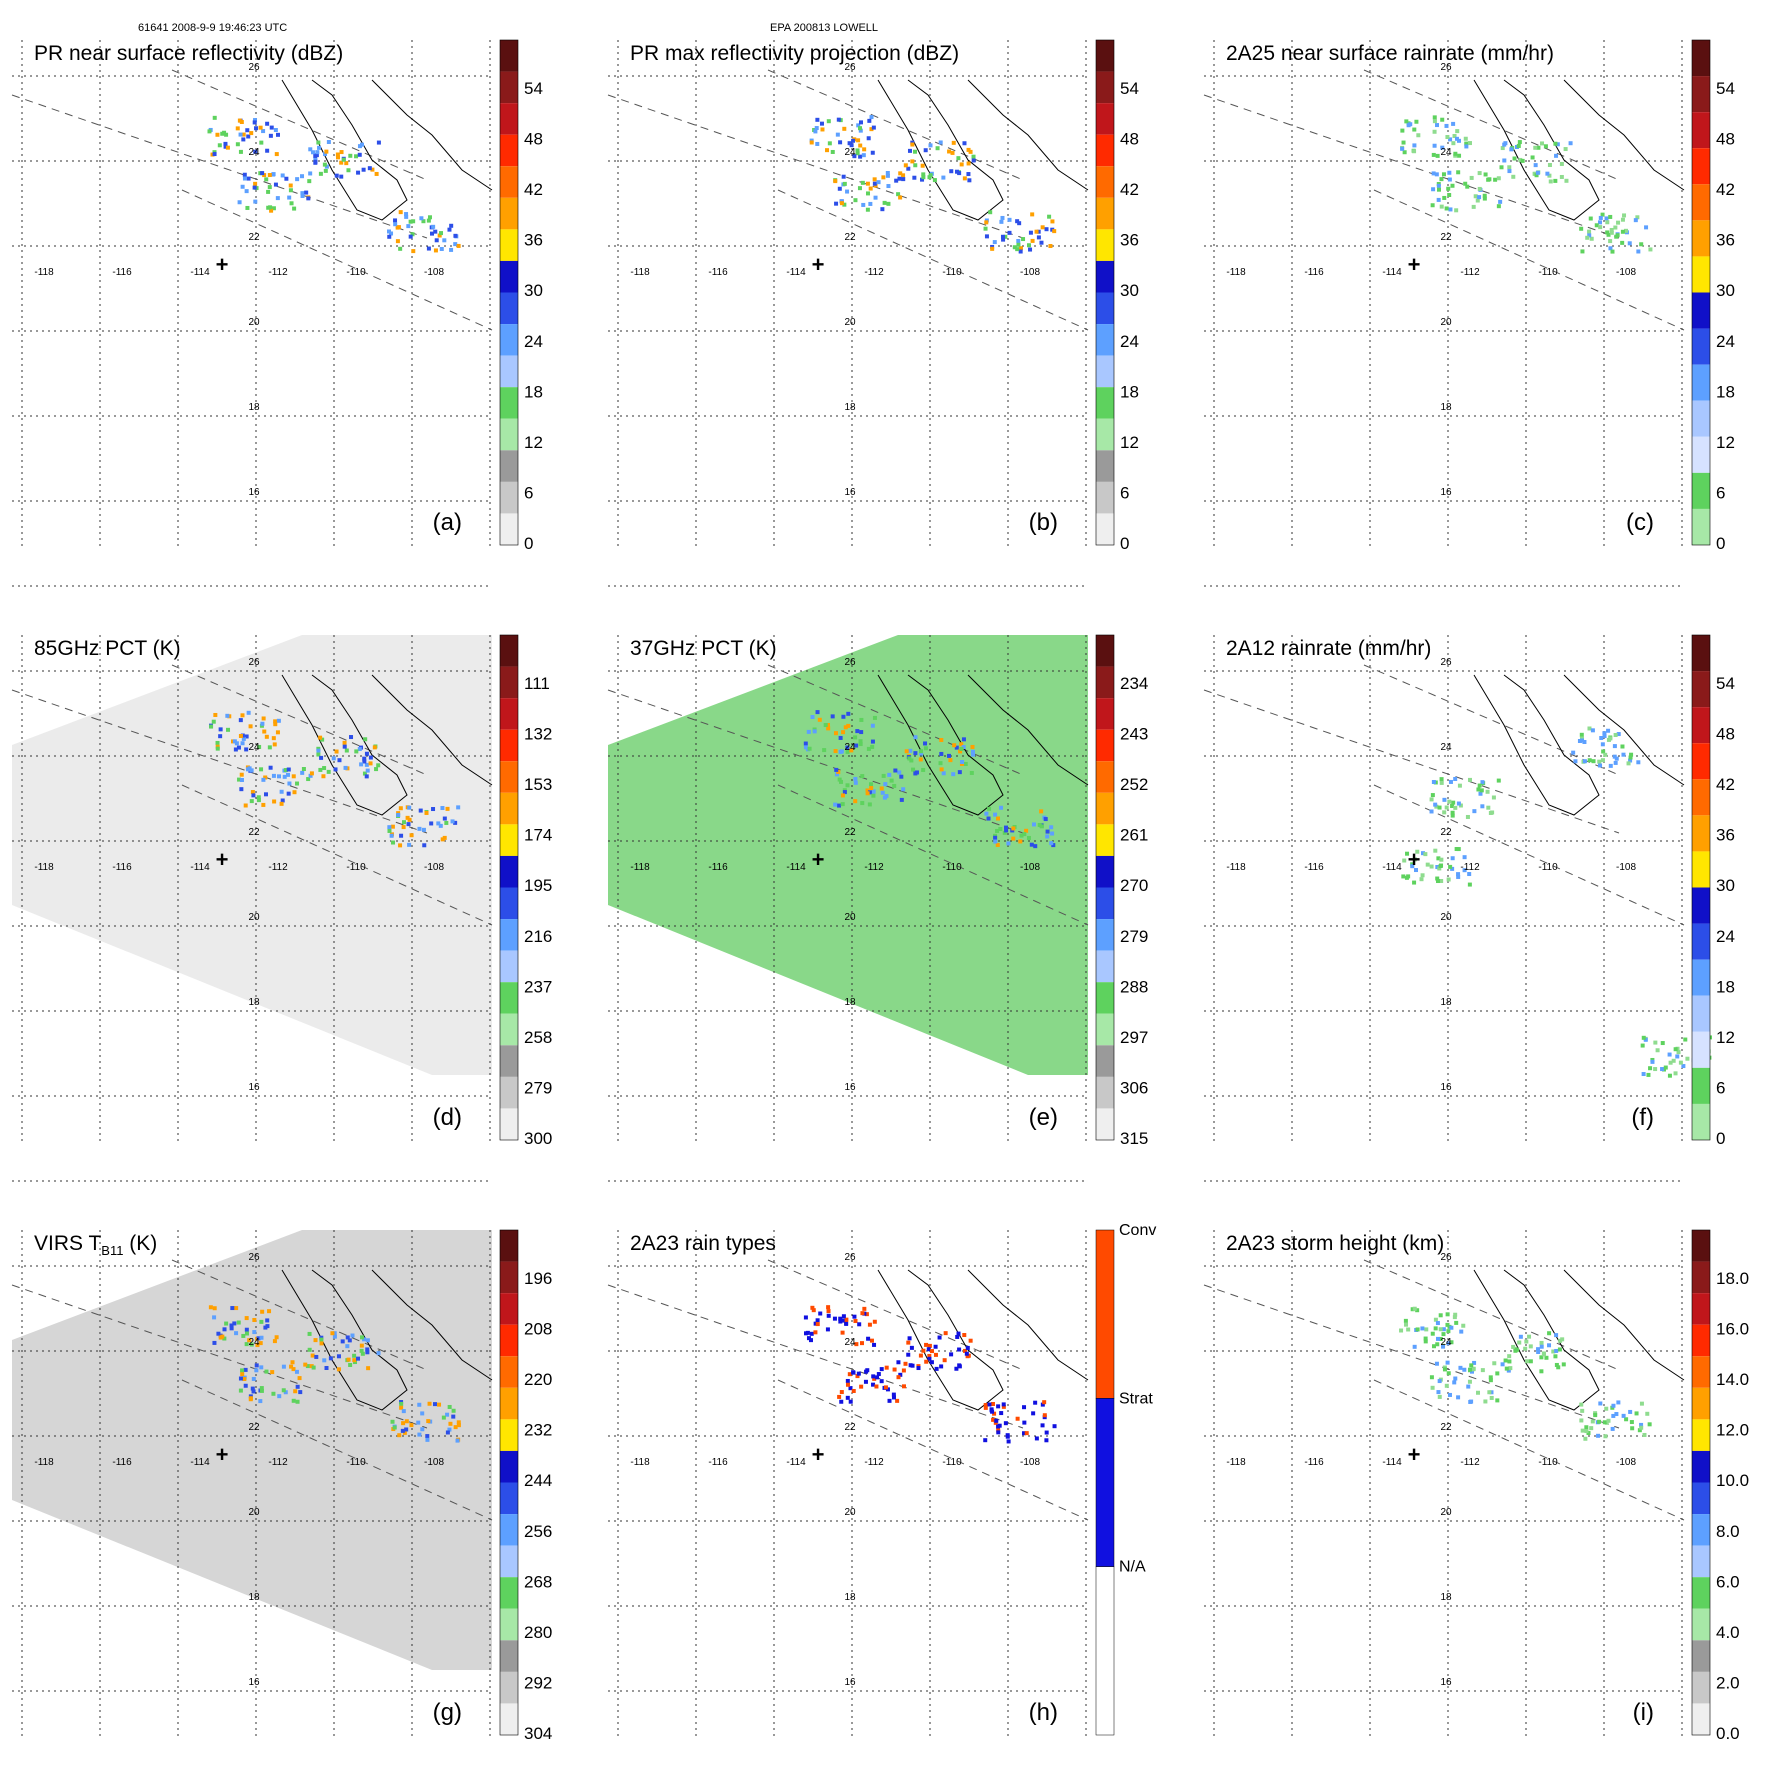  Describe the element at coordinates (1529, 1450) in the screenshot. I see `swath-edge` at that location.